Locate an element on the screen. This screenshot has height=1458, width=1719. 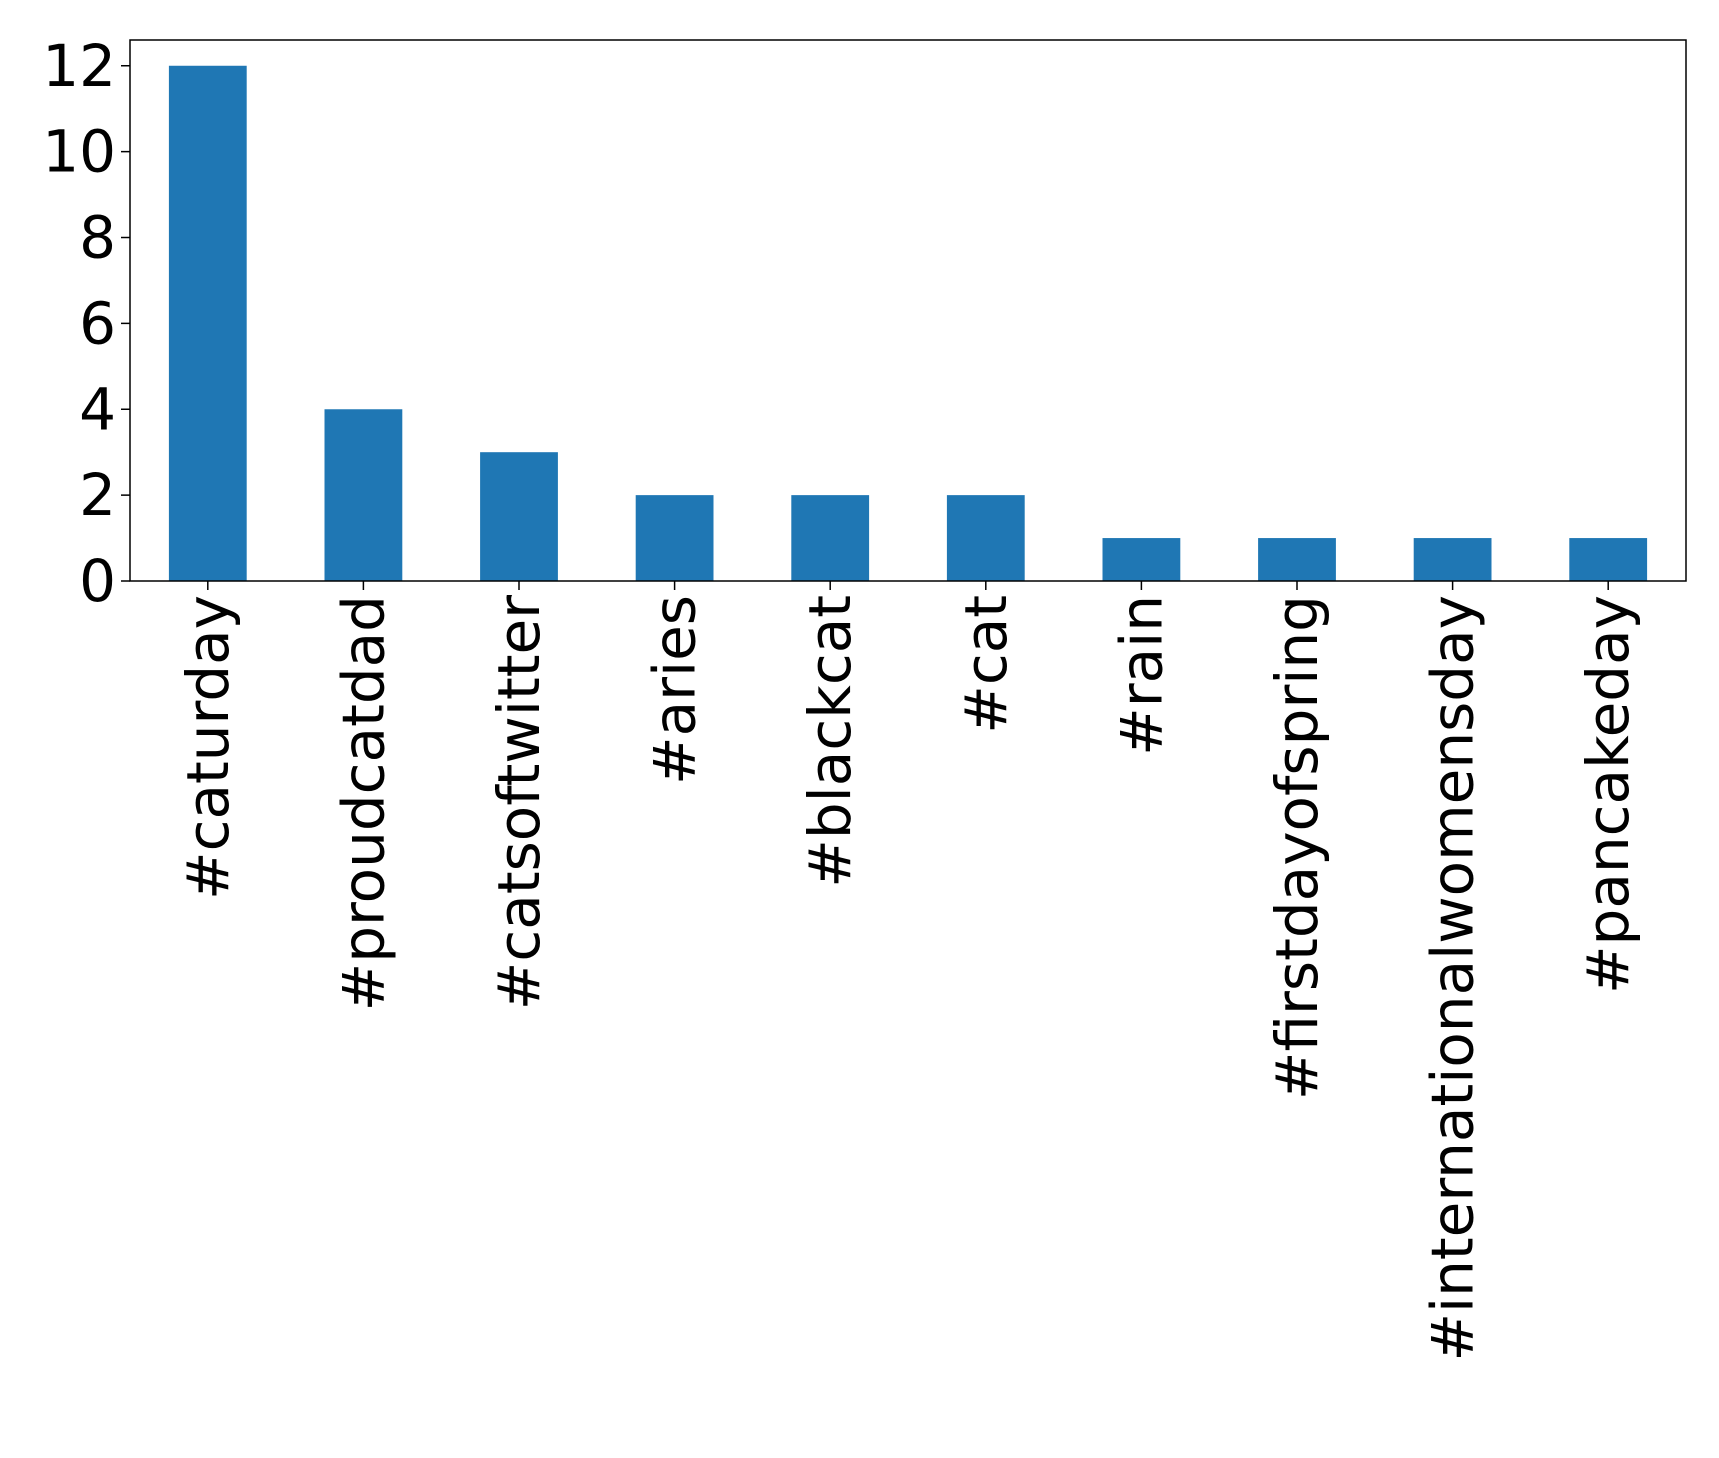
x-tick-label: #catsoftwitter is located at coordinates (519, 802).